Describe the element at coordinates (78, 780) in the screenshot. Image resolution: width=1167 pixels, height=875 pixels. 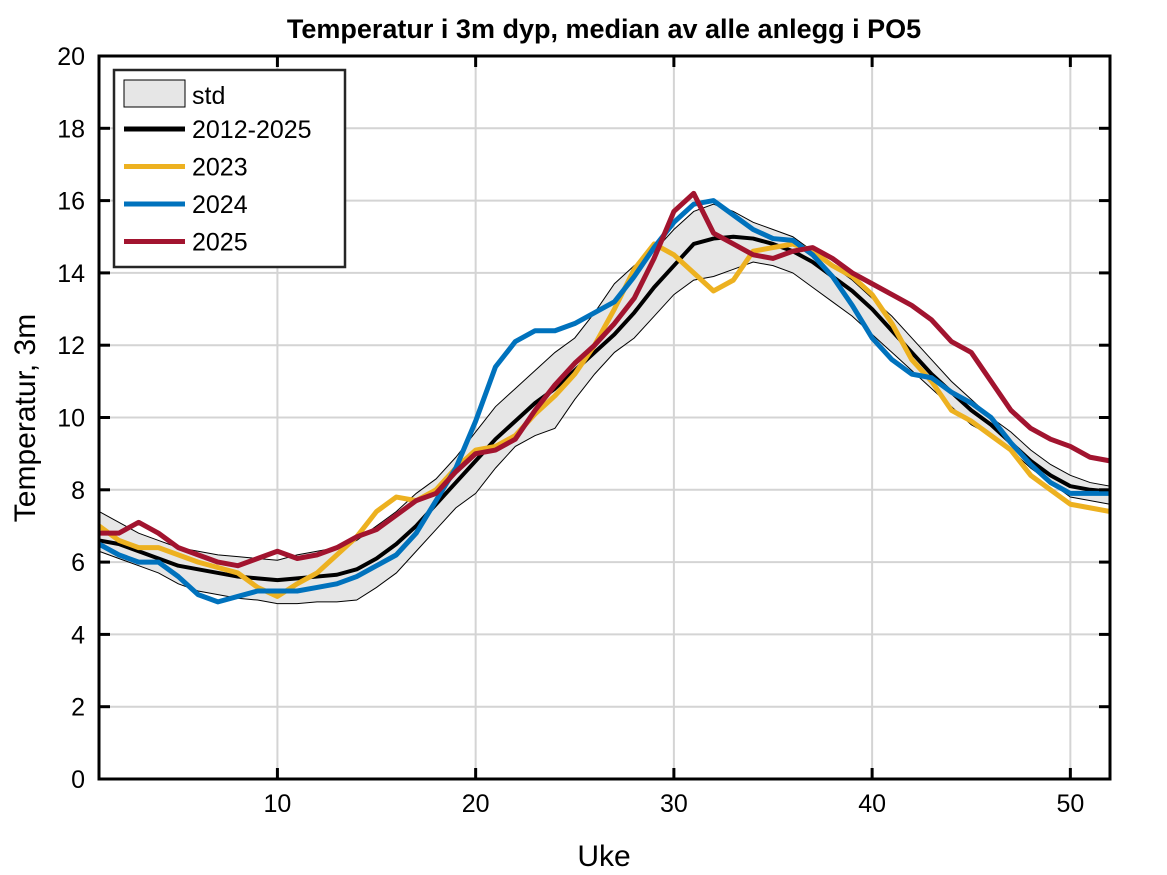
I see `y-tick-label: 0` at that location.